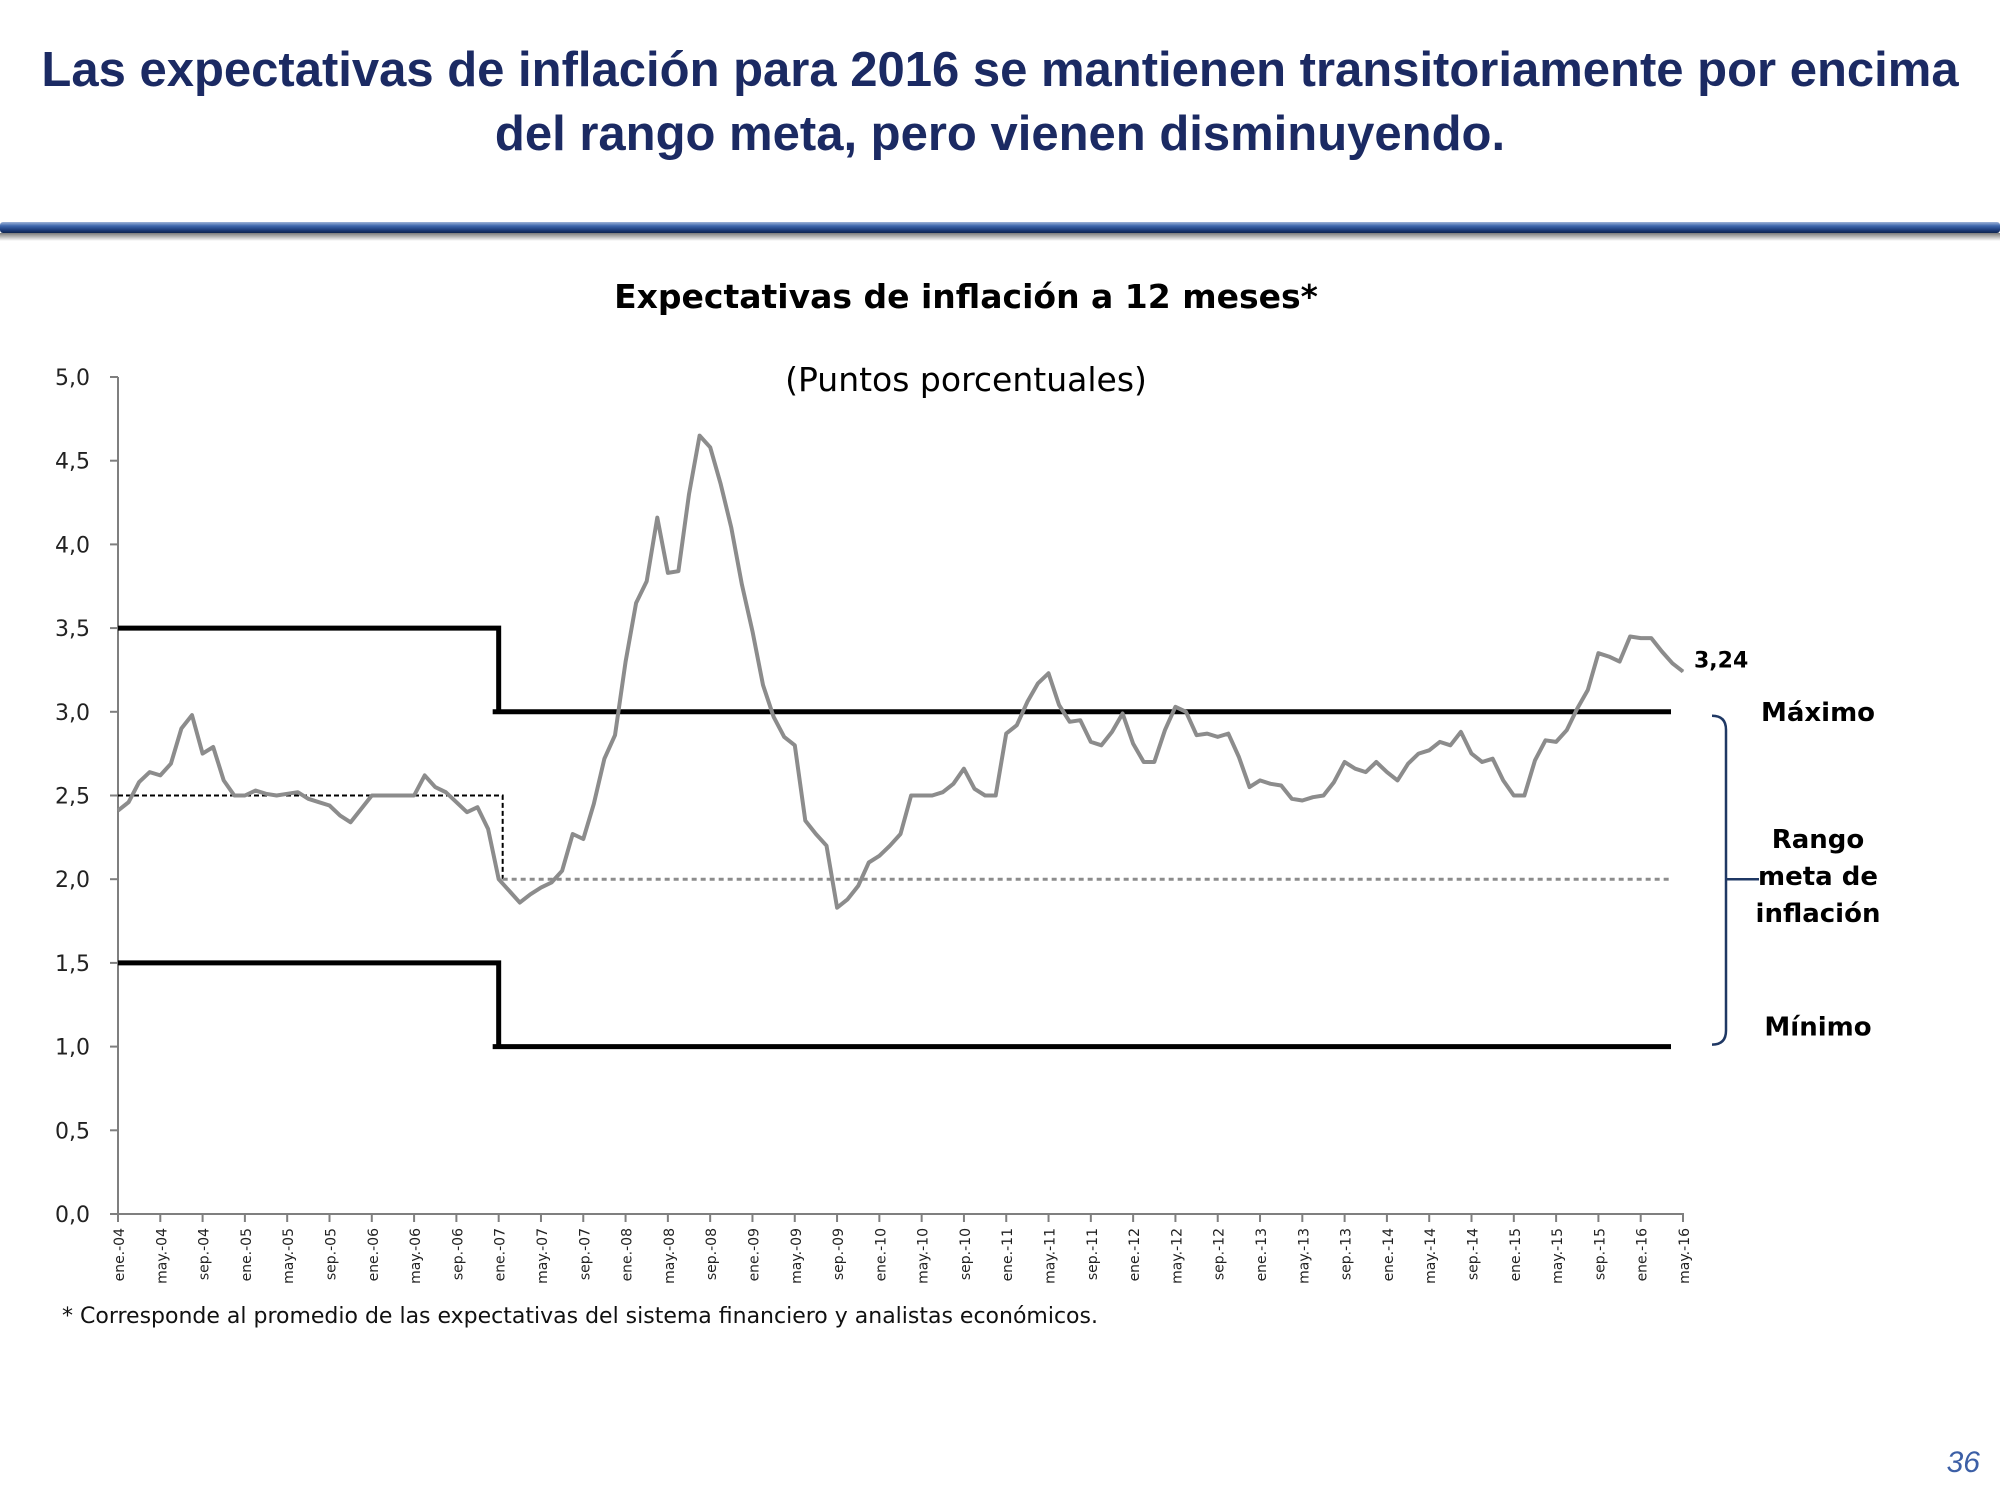 The height and width of the screenshot is (1500, 2000). I want to click on x-tick-label: may.-15, so click(1558, 1256).